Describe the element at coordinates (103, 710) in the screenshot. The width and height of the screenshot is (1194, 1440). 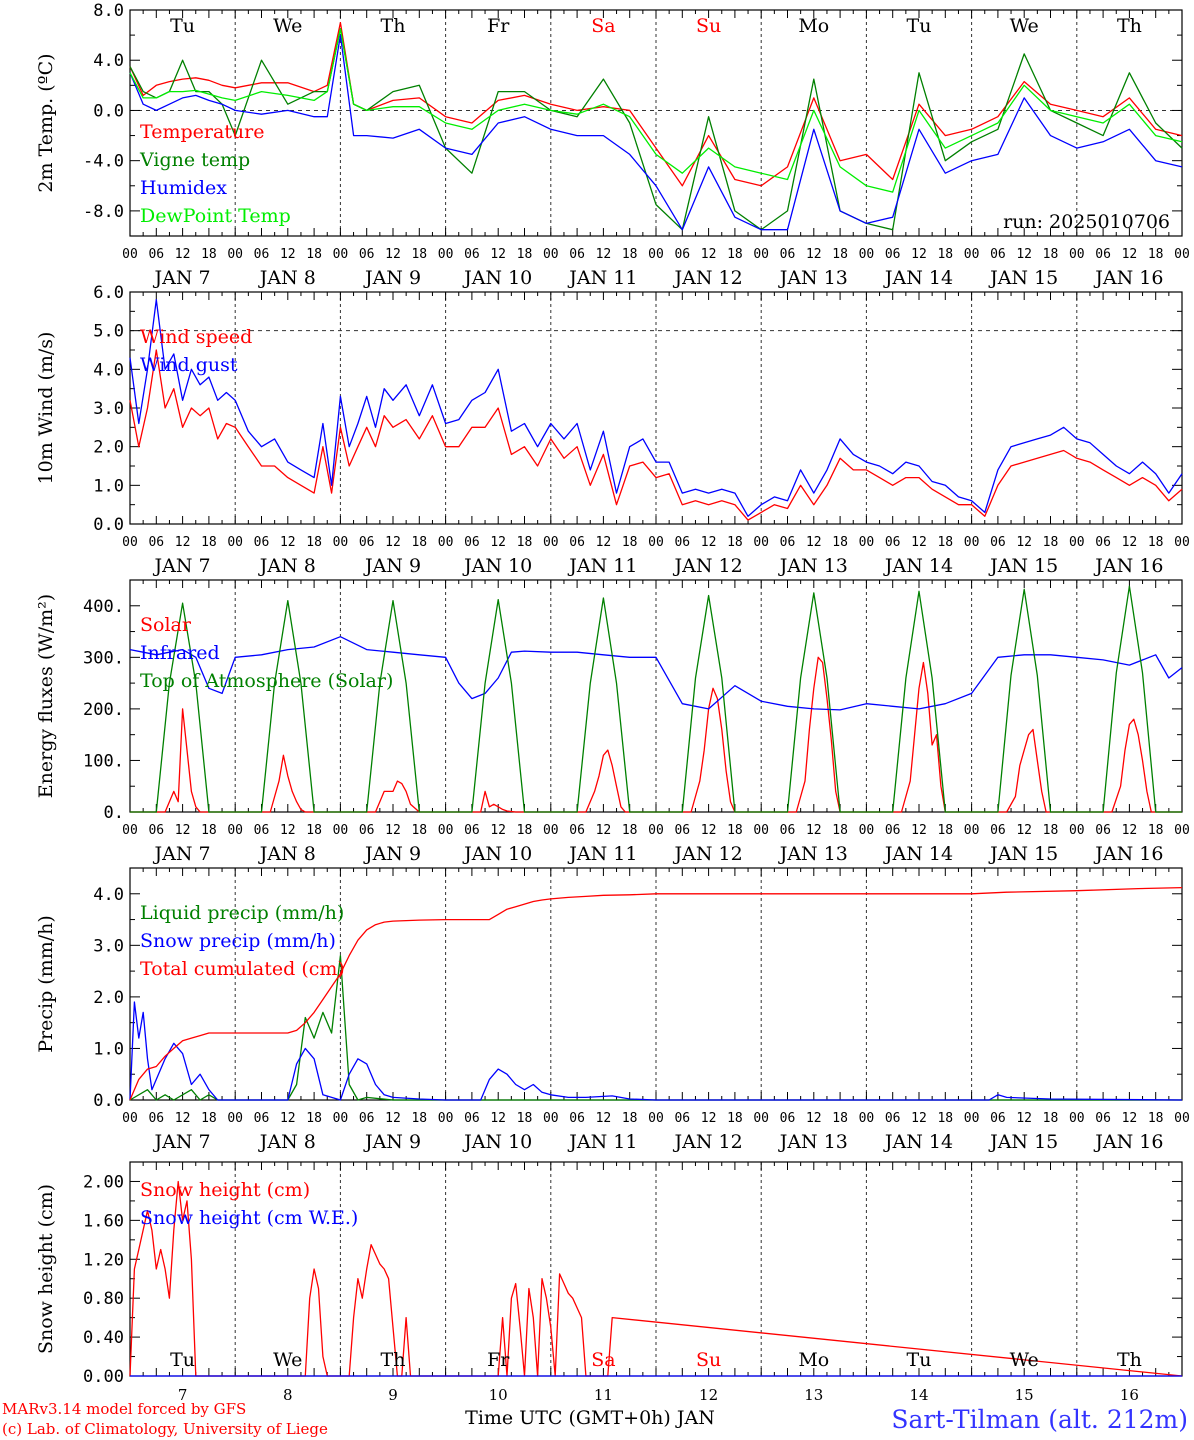
I see `y-tick-label: 200.` at that location.